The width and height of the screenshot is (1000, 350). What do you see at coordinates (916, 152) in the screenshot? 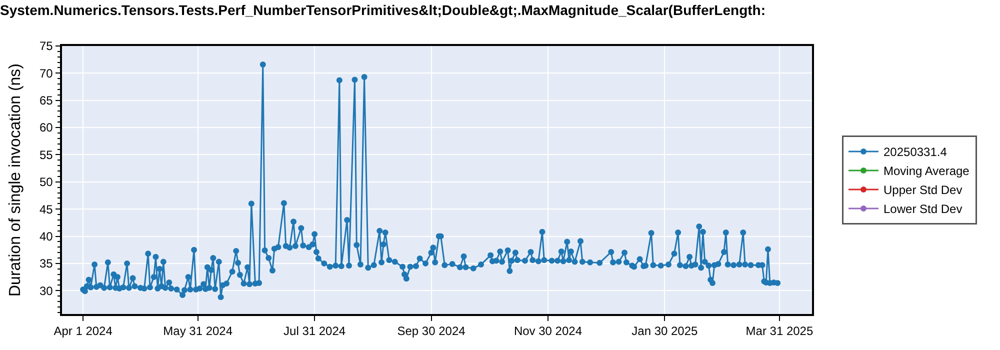
I see `legend-label: 20250331.4` at bounding box center [916, 152].